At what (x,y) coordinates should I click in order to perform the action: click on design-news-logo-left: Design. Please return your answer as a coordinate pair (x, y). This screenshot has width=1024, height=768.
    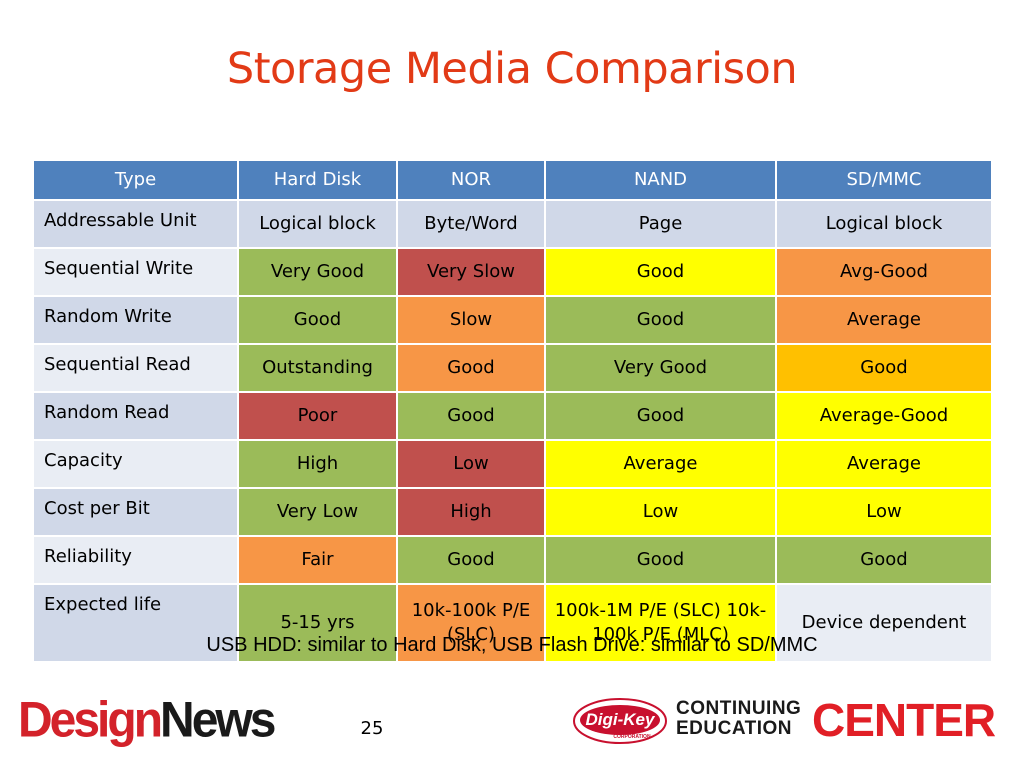
    Looking at the image, I should click on (90, 720).